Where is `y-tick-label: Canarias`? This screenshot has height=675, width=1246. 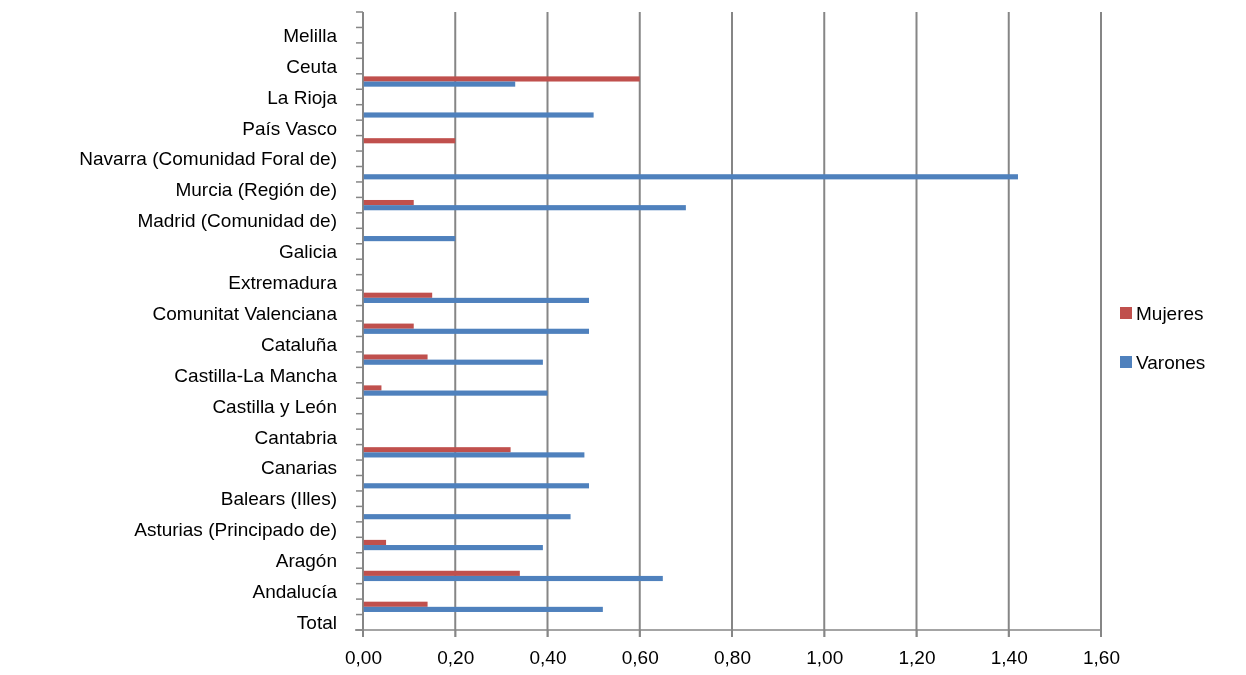
y-tick-label: Canarias is located at coordinates (298, 468).